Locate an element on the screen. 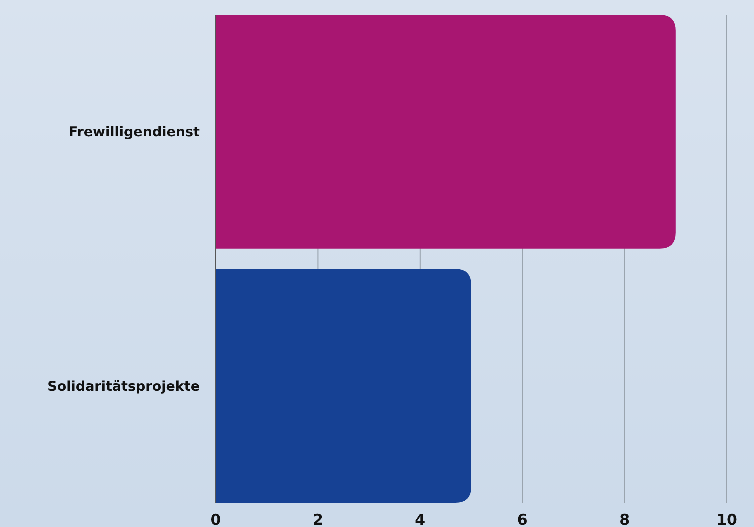 The width and height of the screenshot is (754, 527). x-tick-label: 10 is located at coordinates (727, 519).